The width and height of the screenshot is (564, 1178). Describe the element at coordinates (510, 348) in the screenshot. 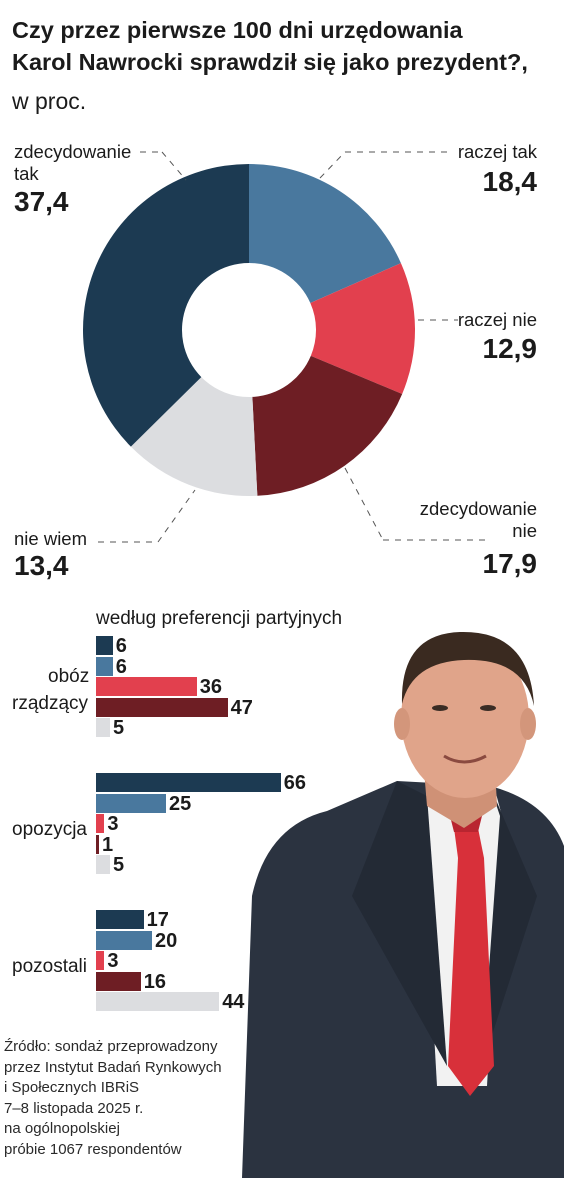

I see `value-raczej-nie: 12,9` at that location.